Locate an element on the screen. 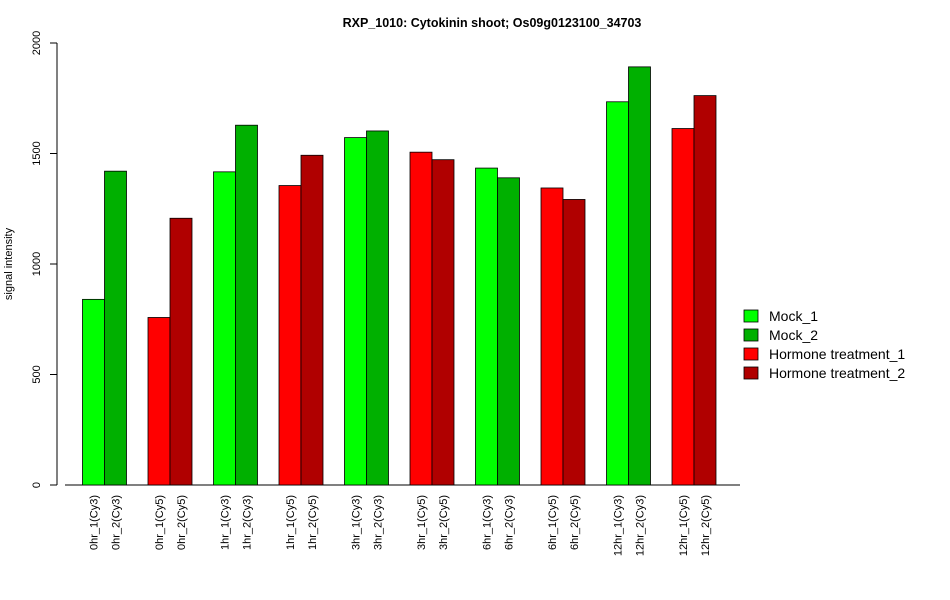  y-tick-label: 2000 is located at coordinates (37, 43).